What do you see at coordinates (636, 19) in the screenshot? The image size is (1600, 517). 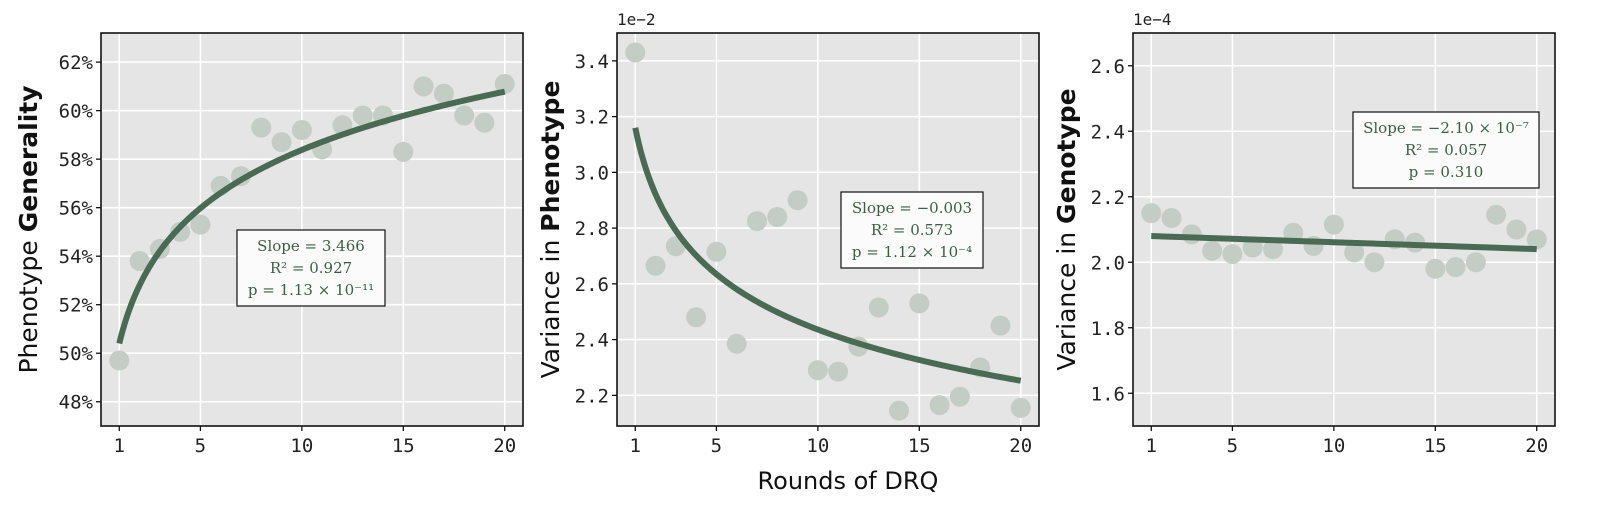 I see `scale-offset-label: 1e−2` at bounding box center [636, 19].